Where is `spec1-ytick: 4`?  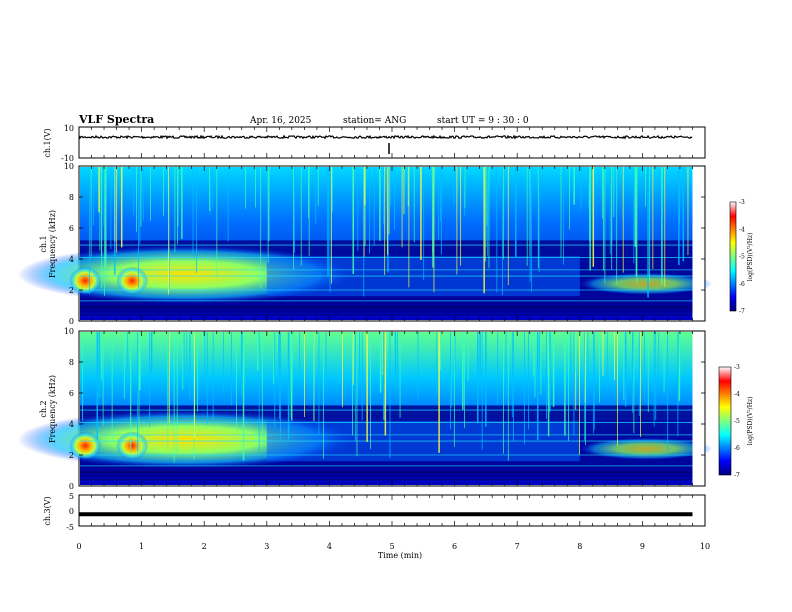
spec1-ytick: 4 is located at coordinates (71, 259).